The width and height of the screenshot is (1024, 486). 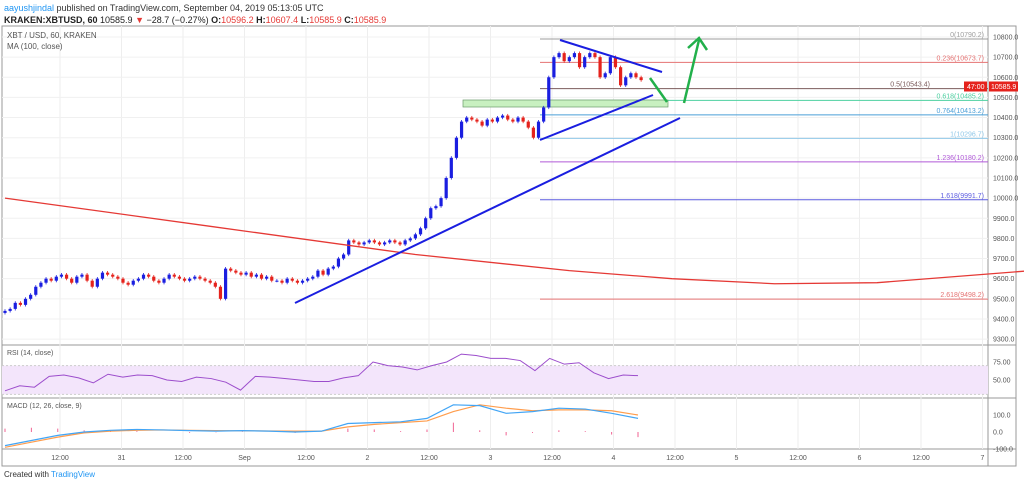 What do you see at coordinates (967, 134) in the screenshot?
I see `fib-level-label: 1(10296.7)` at bounding box center [967, 134].